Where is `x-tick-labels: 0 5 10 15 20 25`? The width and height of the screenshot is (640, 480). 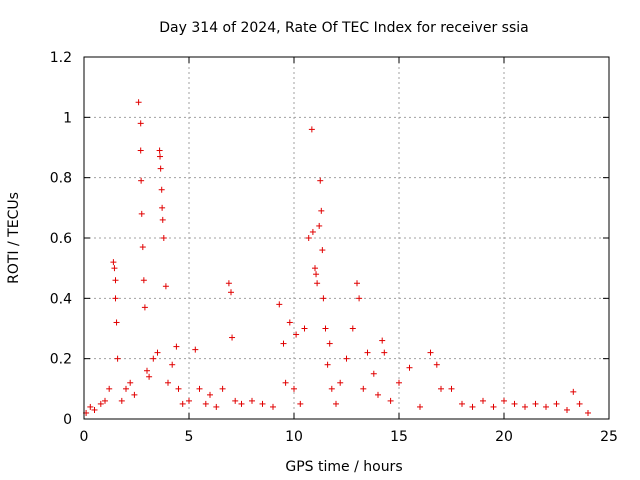 x-tick-labels: 0 5 10 15 20 25 is located at coordinates (349, 437).